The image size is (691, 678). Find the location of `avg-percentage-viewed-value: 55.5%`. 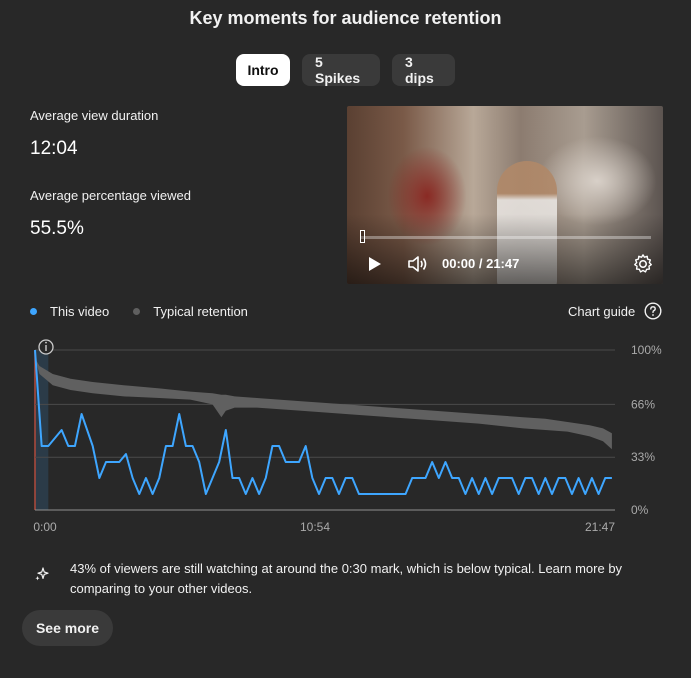

avg-percentage-viewed-value: 55.5% is located at coordinates (57, 228).